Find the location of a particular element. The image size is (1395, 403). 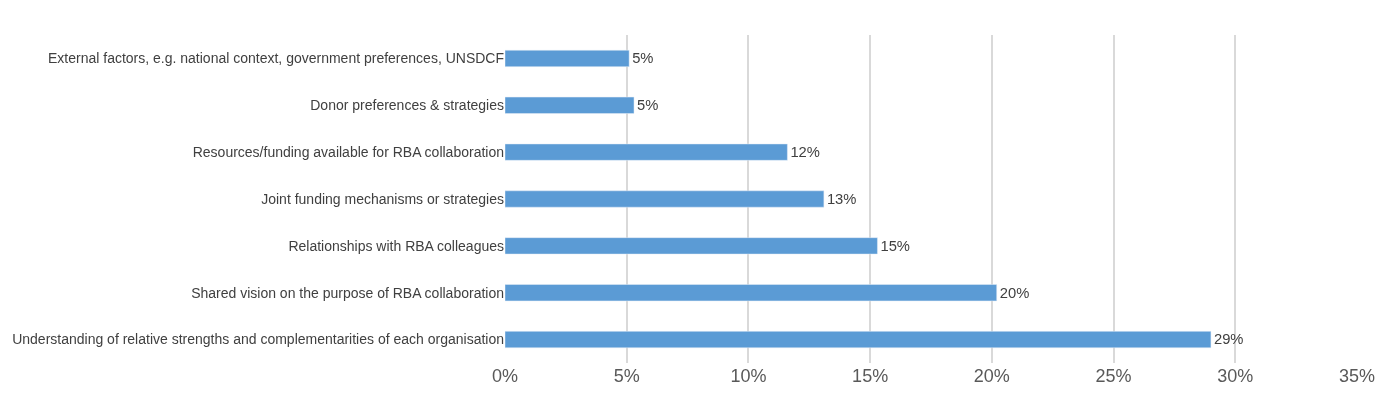

y-tick-label: External factors, e.g. national context, government preferences, UNSDCF is located at coordinates (276, 58).